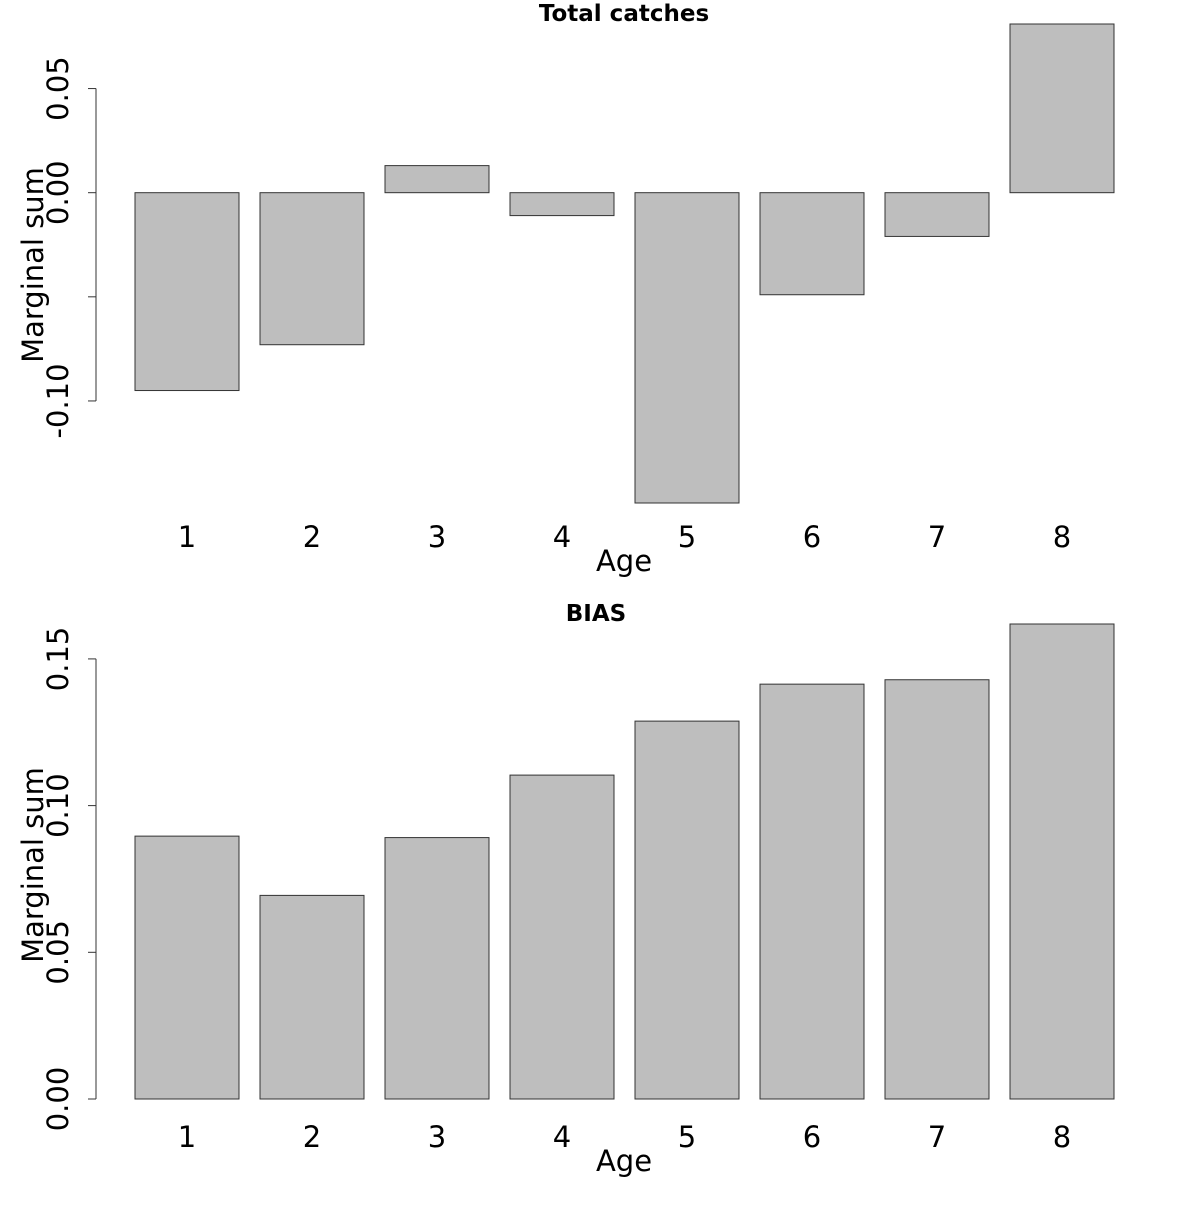 The height and width of the screenshot is (1205, 1200). Describe the element at coordinates (58, 659) in the screenshot. I see `y-tick-label: 0.15` at that location.